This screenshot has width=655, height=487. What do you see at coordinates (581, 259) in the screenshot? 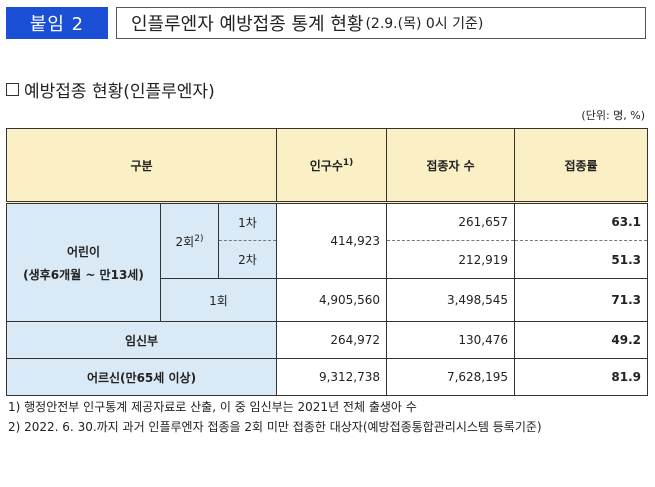
I see `second-dose-rate: 51.3` at bounding box center [581, 259].